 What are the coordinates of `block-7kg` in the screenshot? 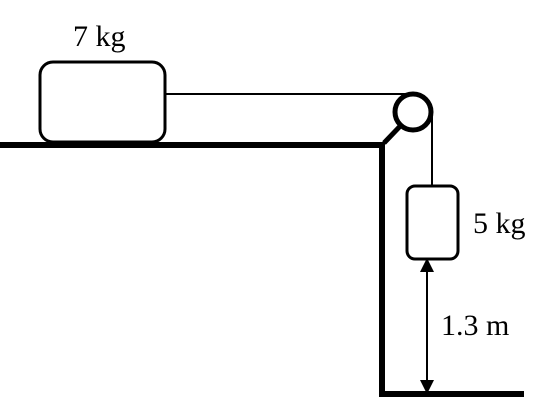 It's located at (102, 102).